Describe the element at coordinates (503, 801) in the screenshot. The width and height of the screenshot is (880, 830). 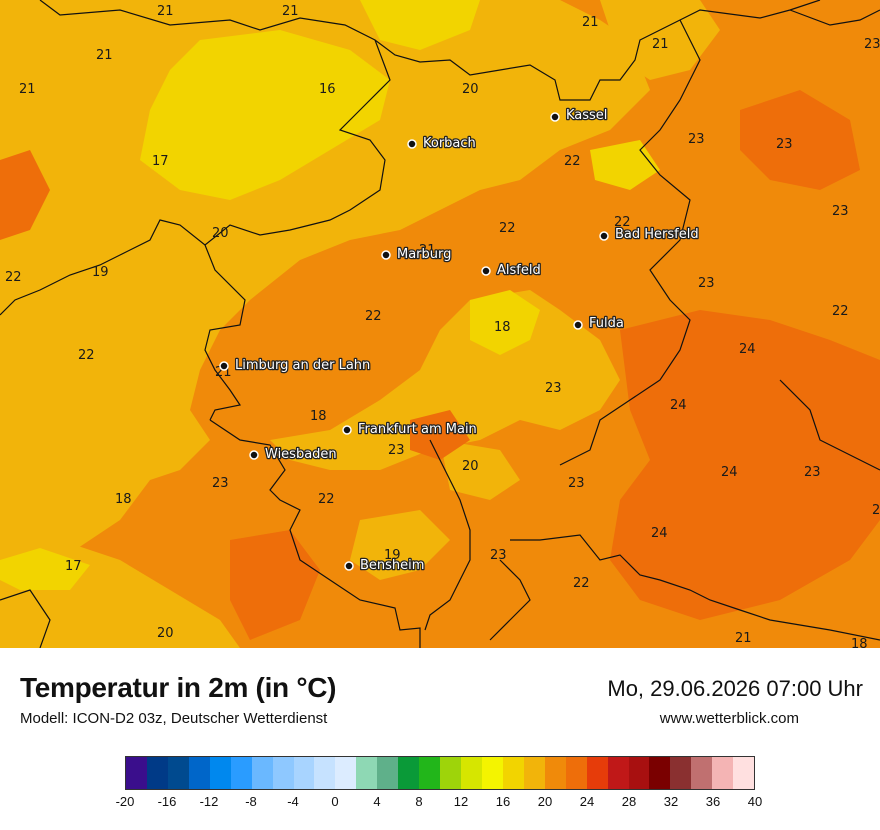
I see `legend-tick-label: 16` at that location.